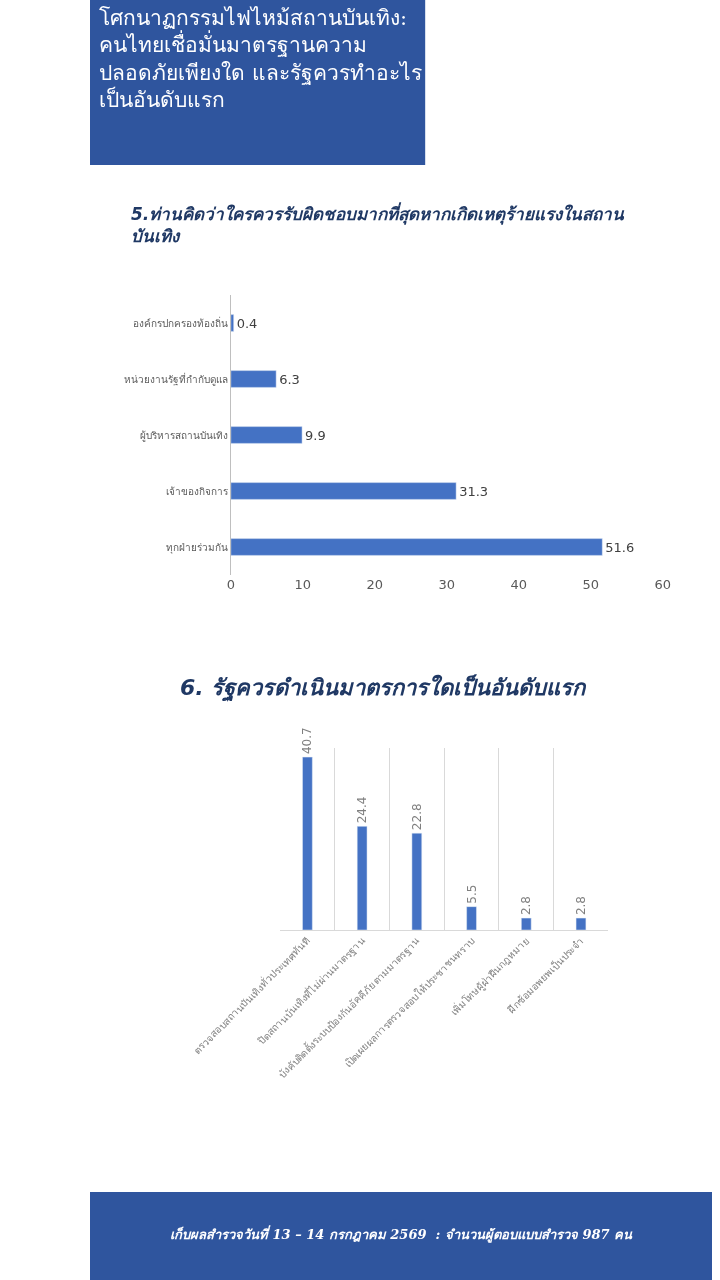 This screenshot has width=720, height=1280. What do you see at coordinates (175, 378) in the screenshot?
I see `y-tick-label: หน่วยงานรัฐที่กำกับดูแล` at bounding box center [175, 378].